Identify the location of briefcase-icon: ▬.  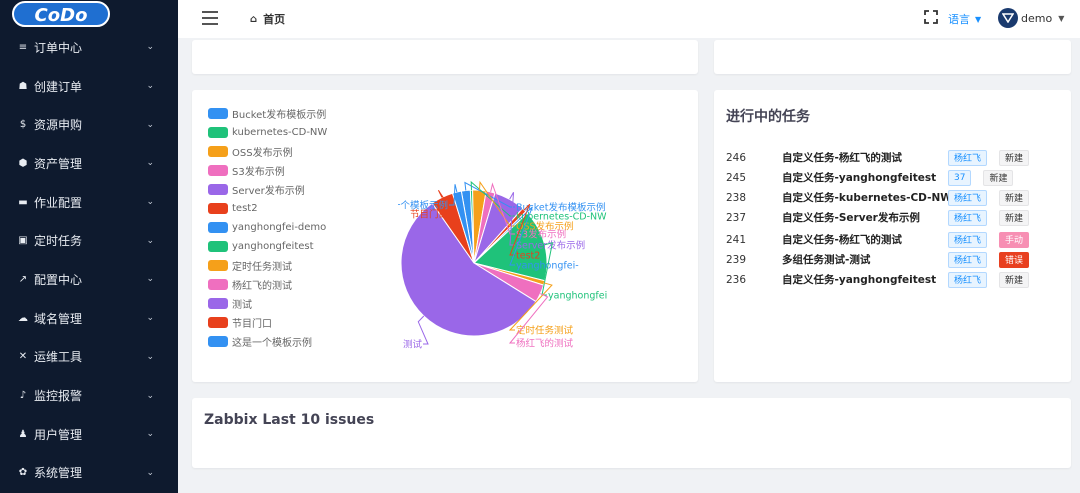
(23, 202).